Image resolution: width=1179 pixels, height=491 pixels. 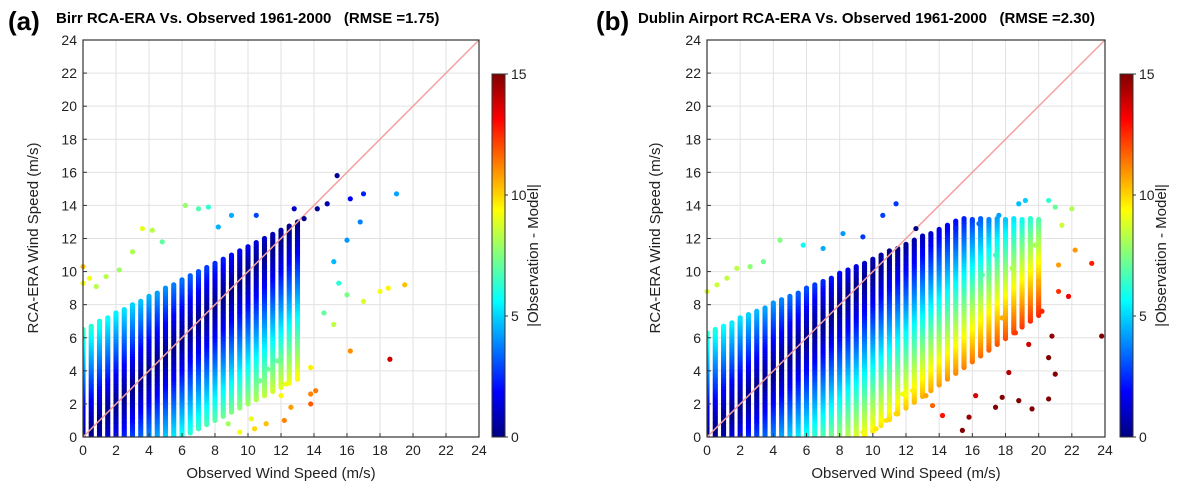 I want to click on colorbar-tick-label: 10, so click(x=519, y=195).